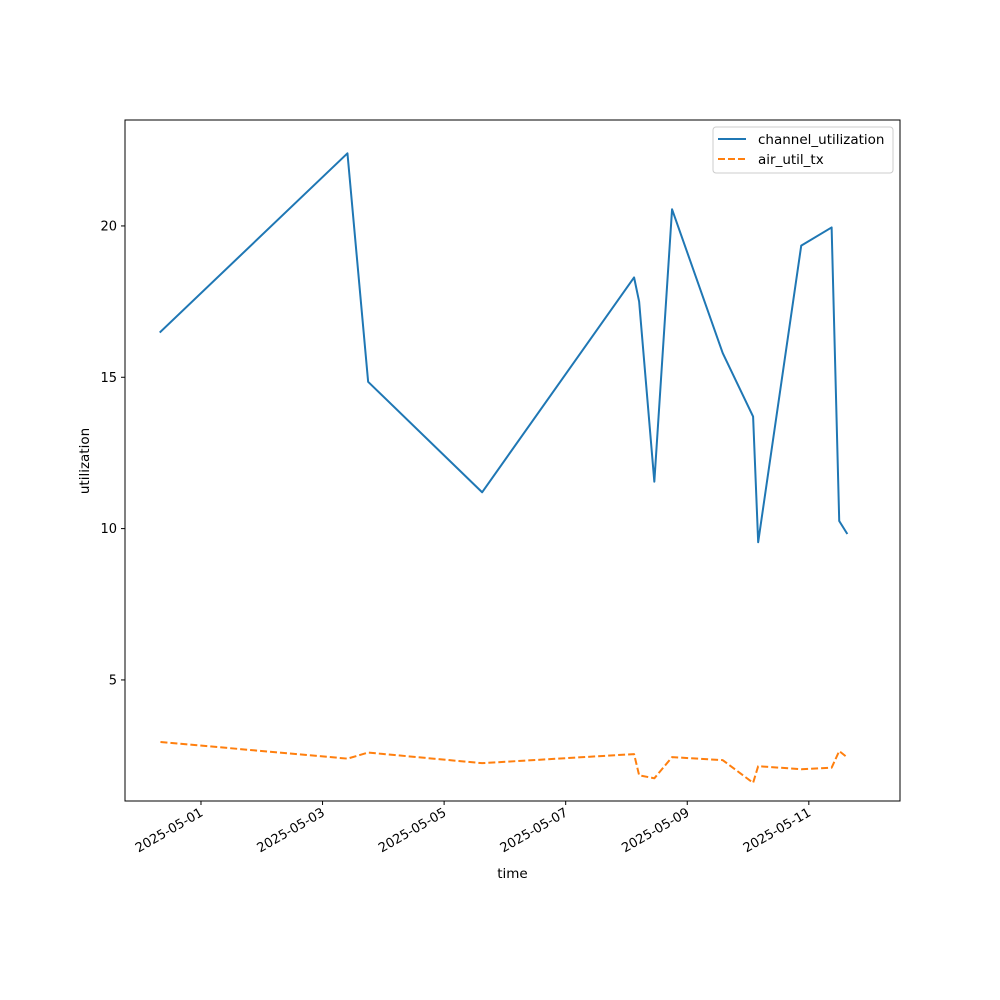 The height and width of the screenshot is (1000, 1000). Describe the element at coordinates (108, 529) in the screenshot. I see `y-tick-label: 10` at that location.